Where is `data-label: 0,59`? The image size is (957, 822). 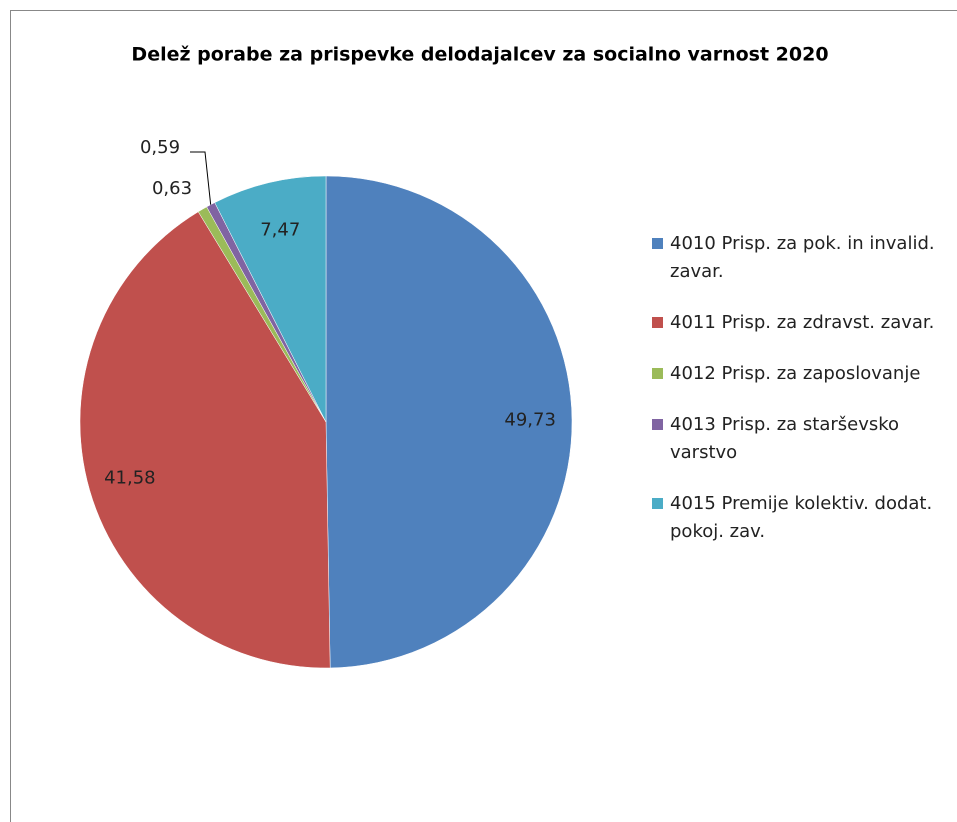
data-label: 0,59 is located at coordinates (160, 147).